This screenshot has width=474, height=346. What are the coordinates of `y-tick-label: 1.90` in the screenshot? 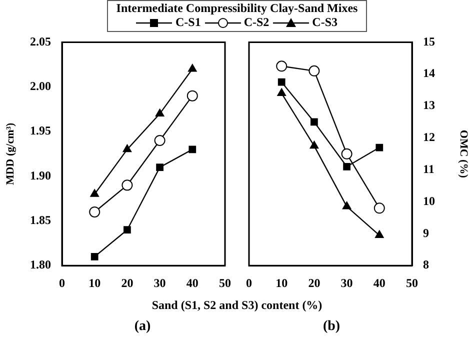 It's located at (40, 175).